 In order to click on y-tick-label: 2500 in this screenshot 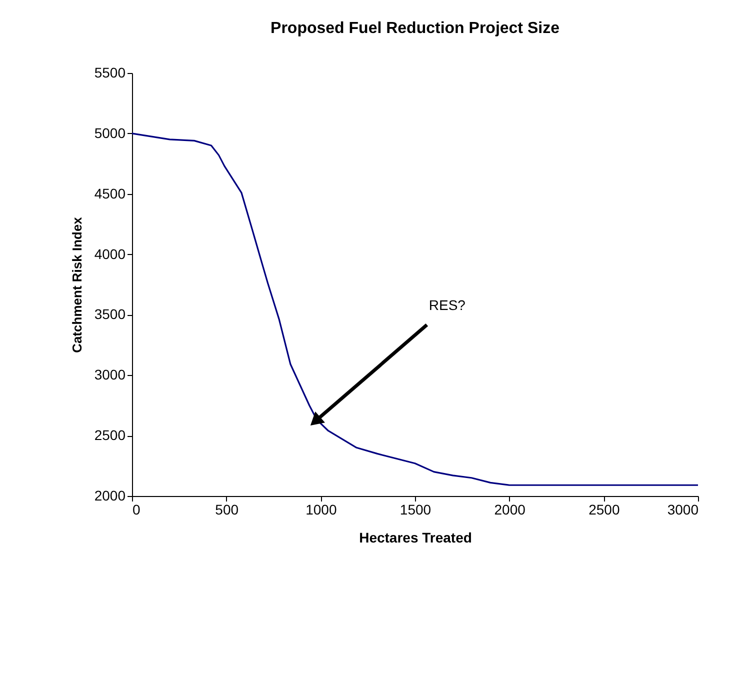, I will do `click(110, 435)`.